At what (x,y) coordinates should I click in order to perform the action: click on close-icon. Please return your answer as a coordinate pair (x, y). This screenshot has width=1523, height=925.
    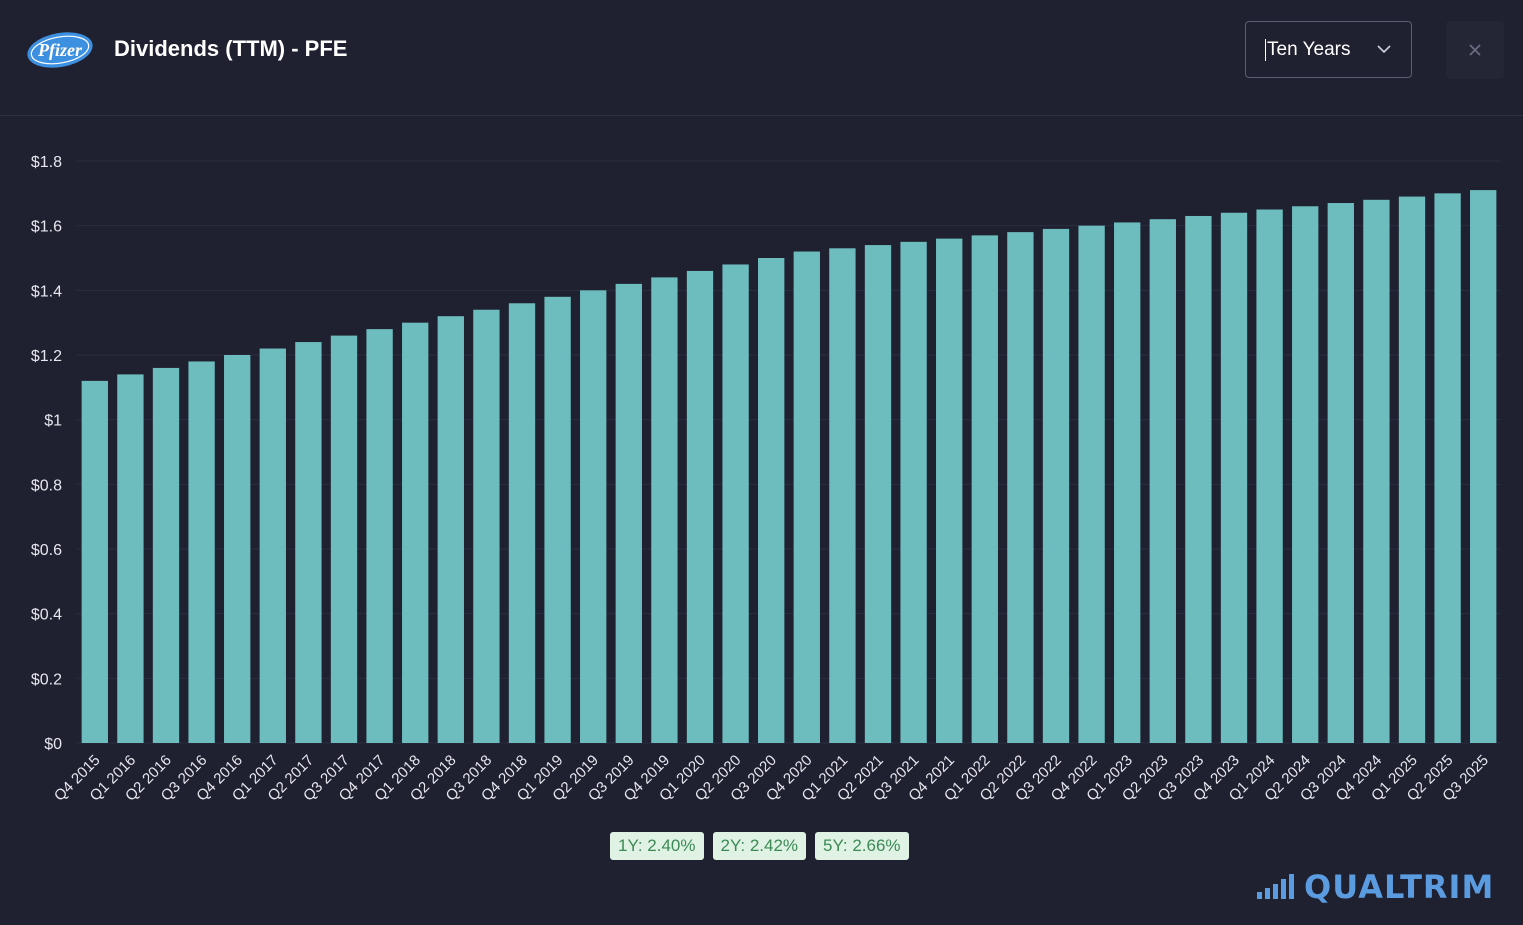
    Looking at the image, I should click on (1475, 50).